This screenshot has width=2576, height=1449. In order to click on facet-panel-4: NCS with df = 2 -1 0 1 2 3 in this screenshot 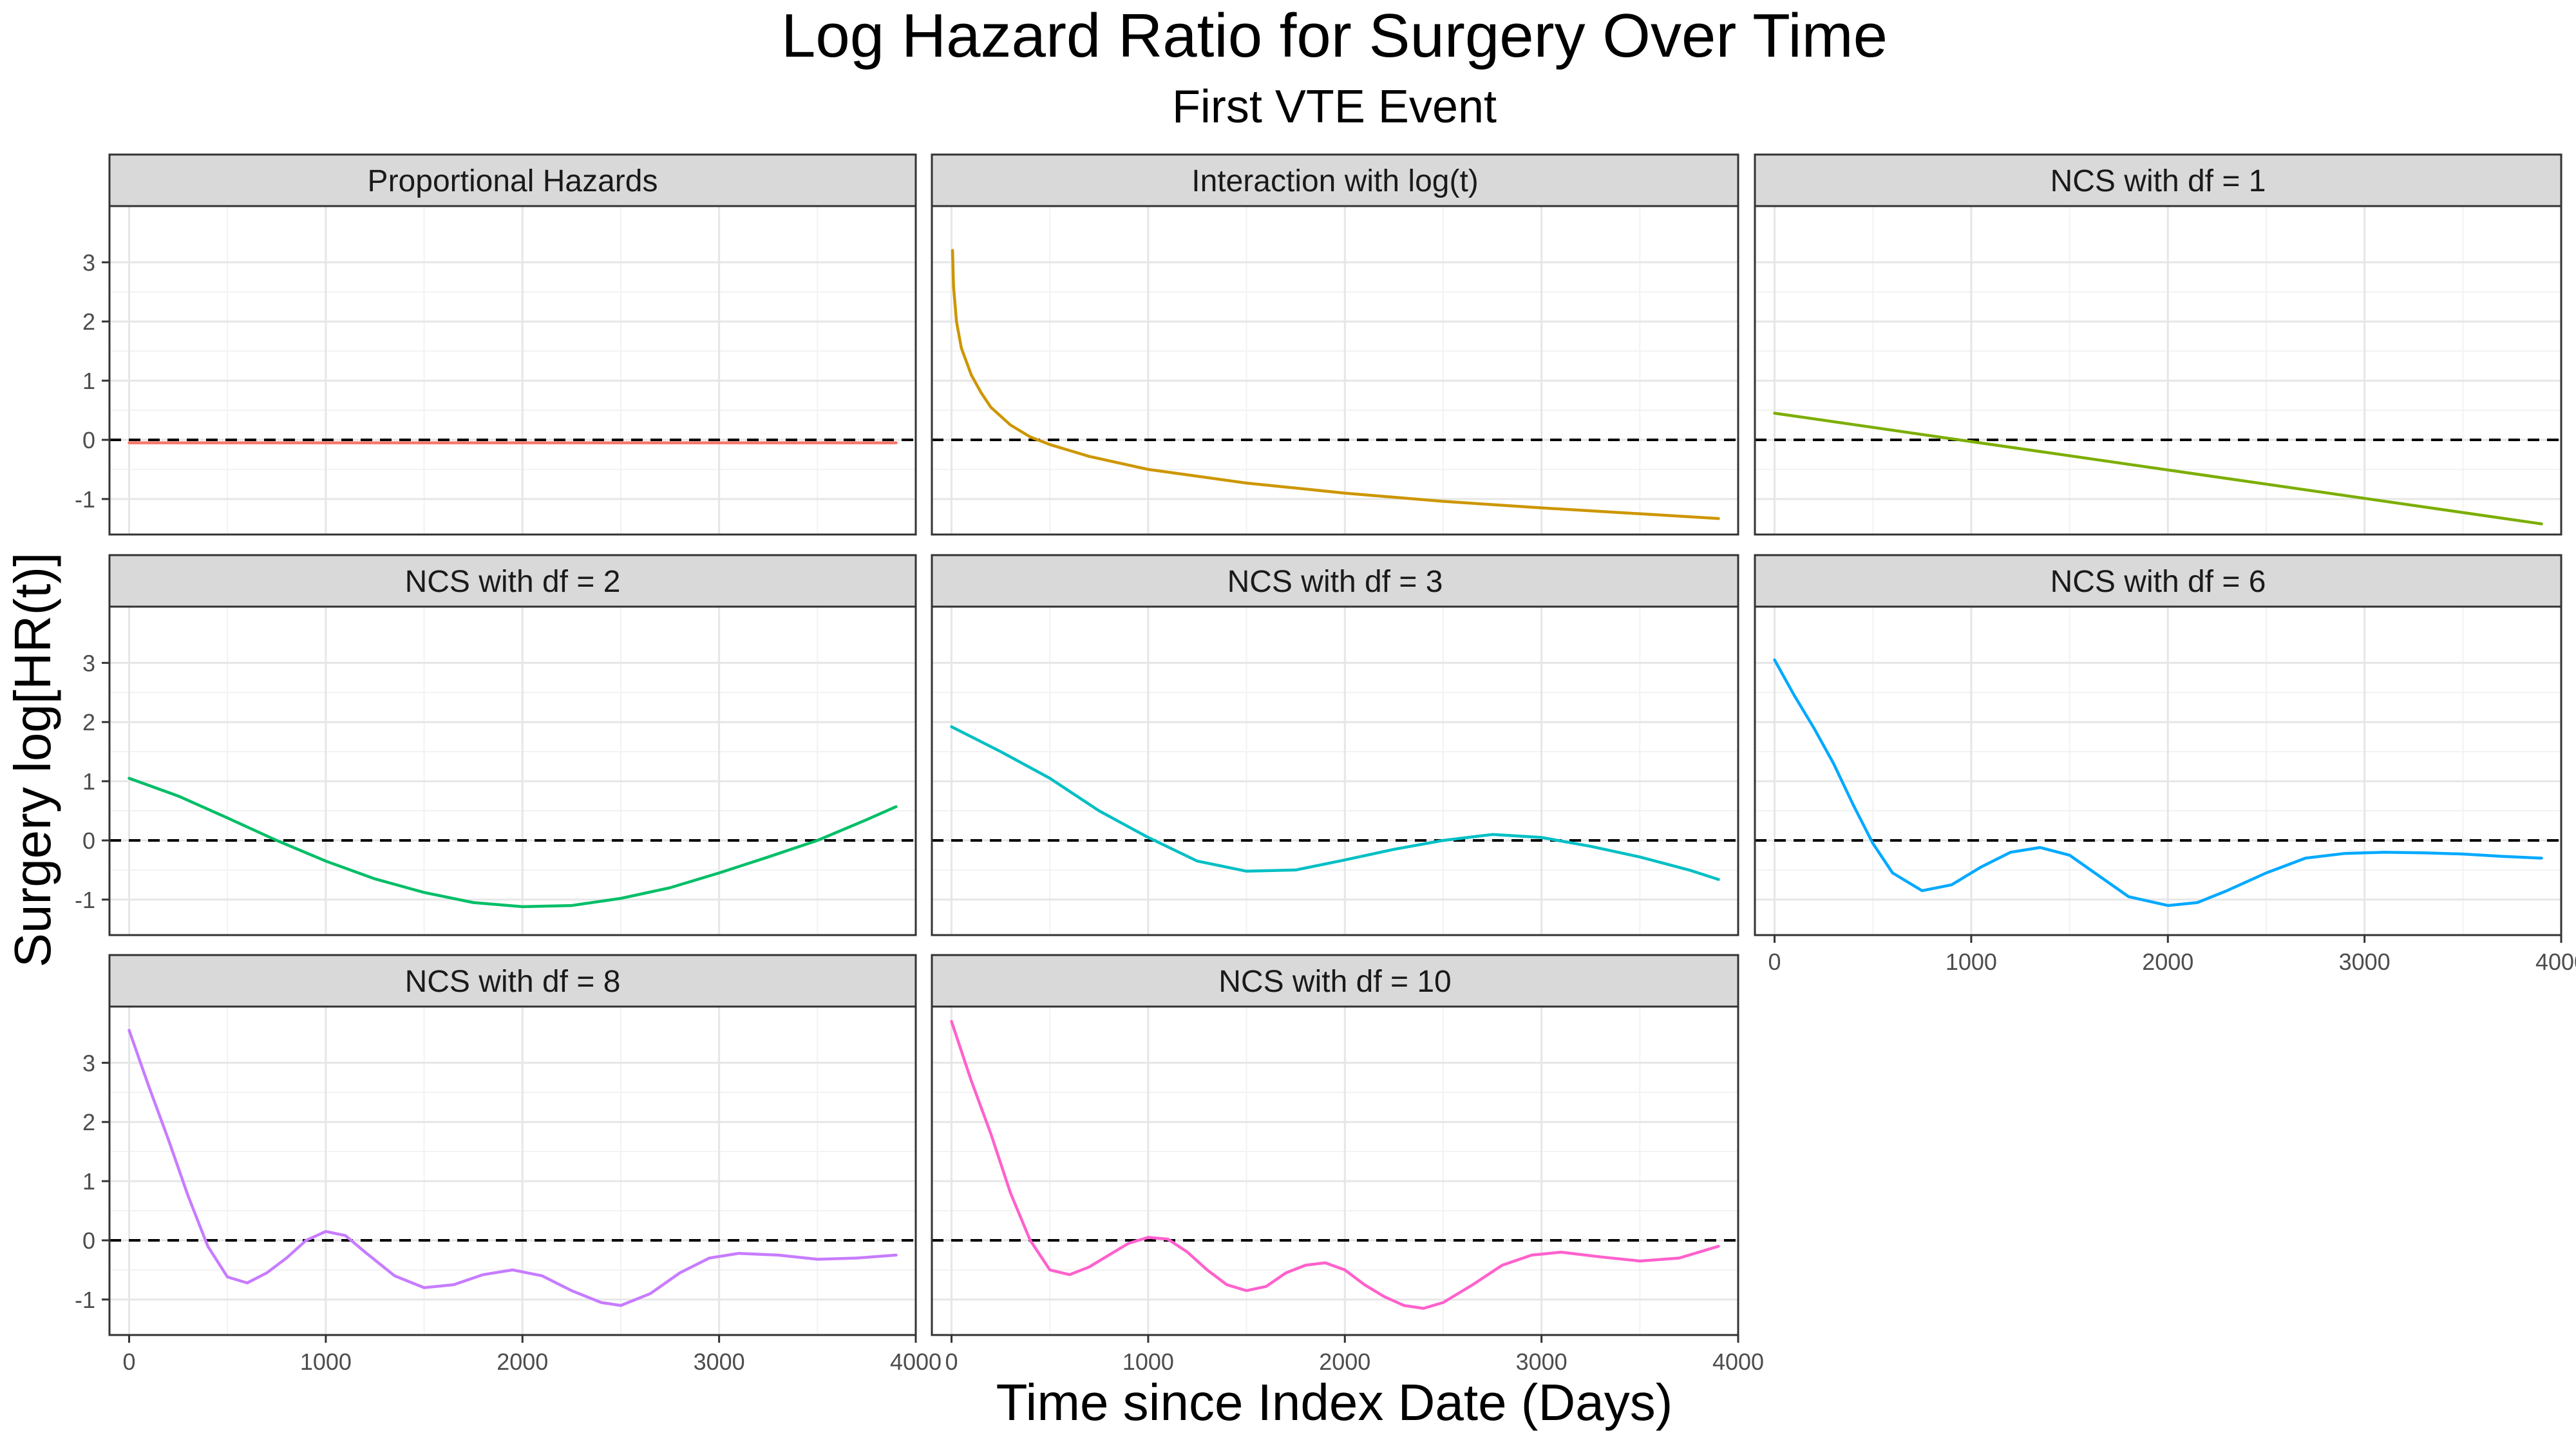, I will do `click(496, 745)`.